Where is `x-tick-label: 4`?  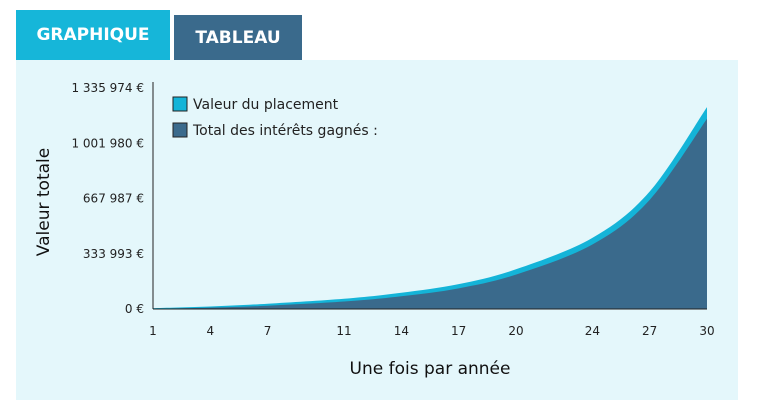 x-tick-label: 4 is located at coordinates (210, 331).